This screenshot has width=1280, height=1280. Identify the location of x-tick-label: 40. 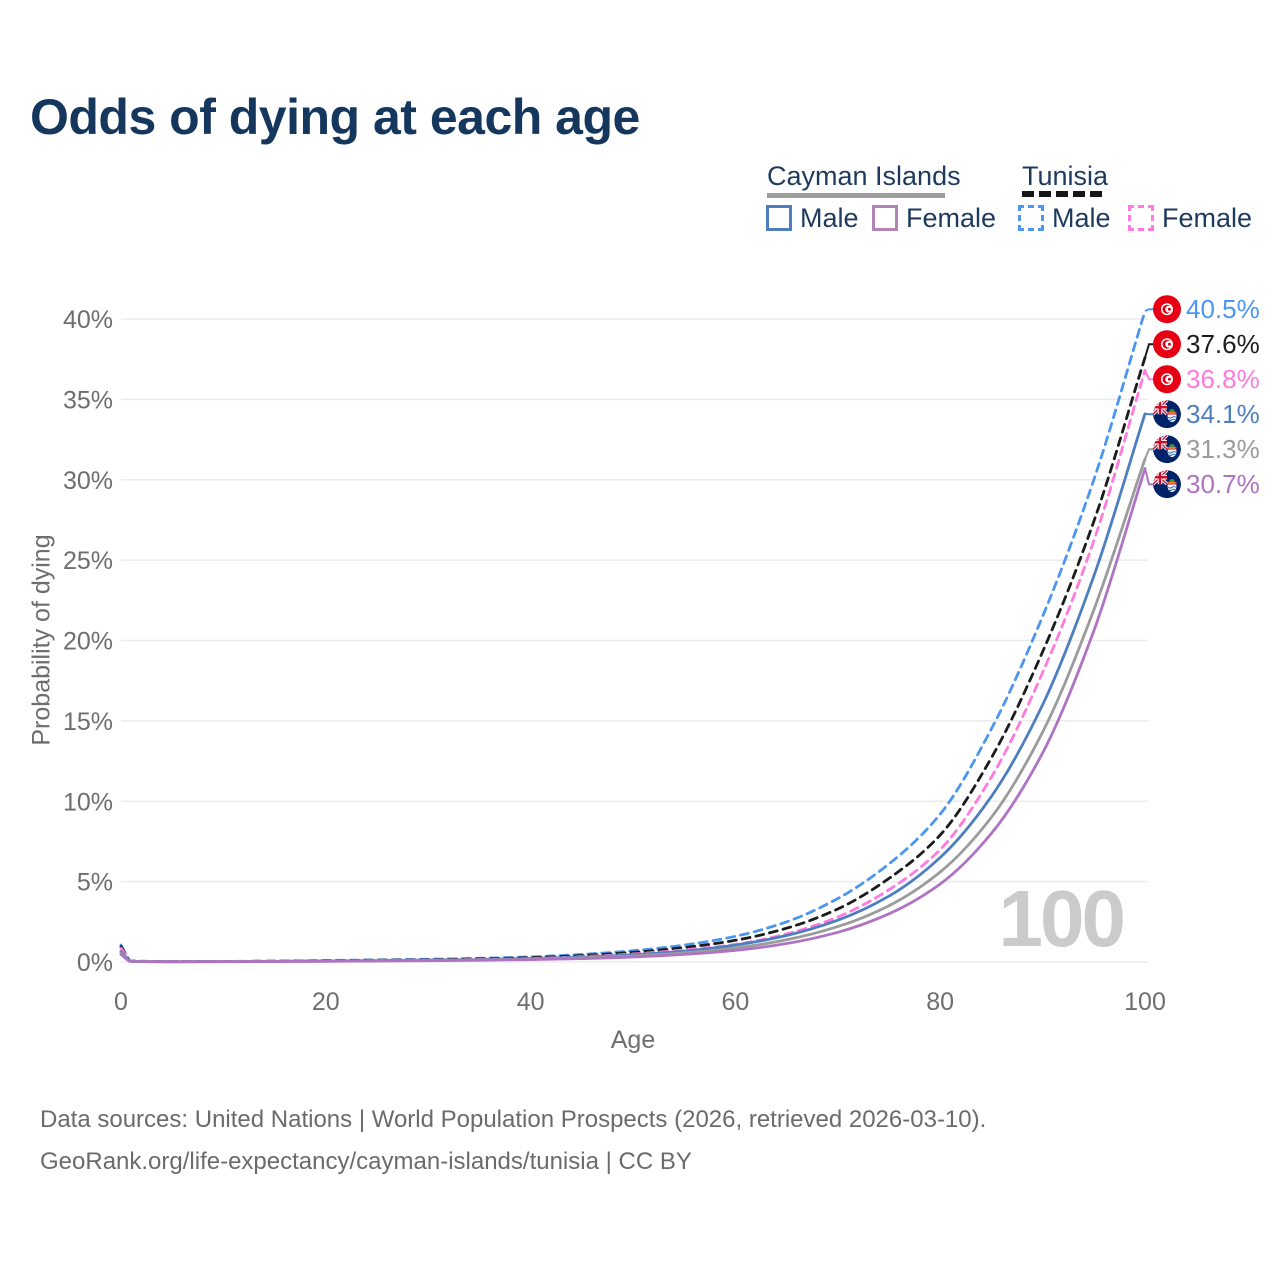
(531, 1002).